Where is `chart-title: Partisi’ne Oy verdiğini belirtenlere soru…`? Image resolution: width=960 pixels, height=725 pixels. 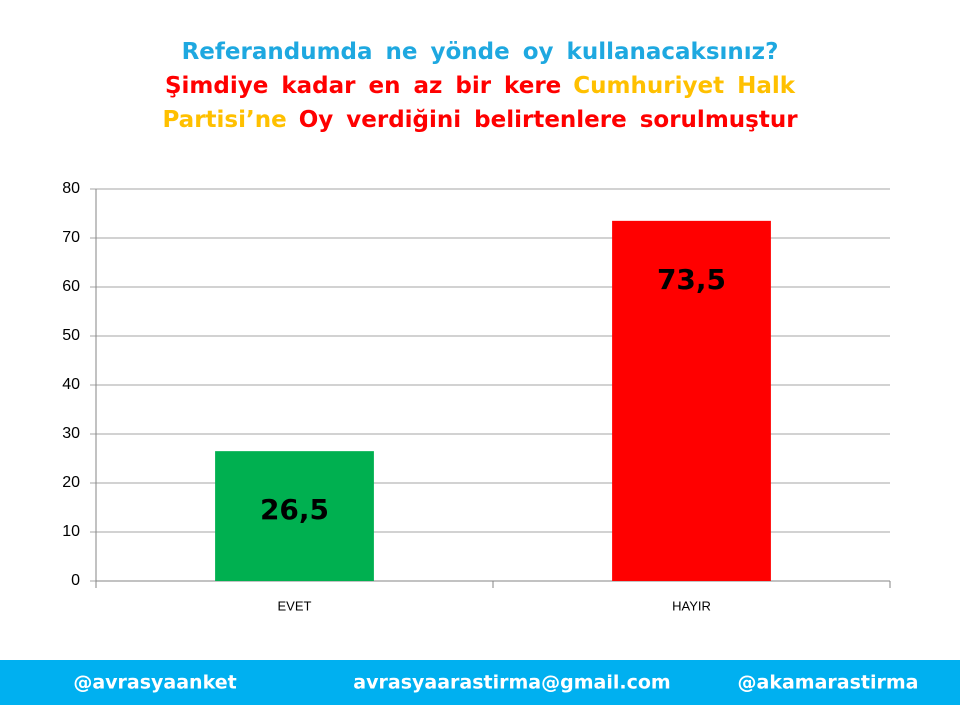
chart-title: Partisi’ne Oy verdiğini belirtenlere soru… is located at coordinates (480, 120).